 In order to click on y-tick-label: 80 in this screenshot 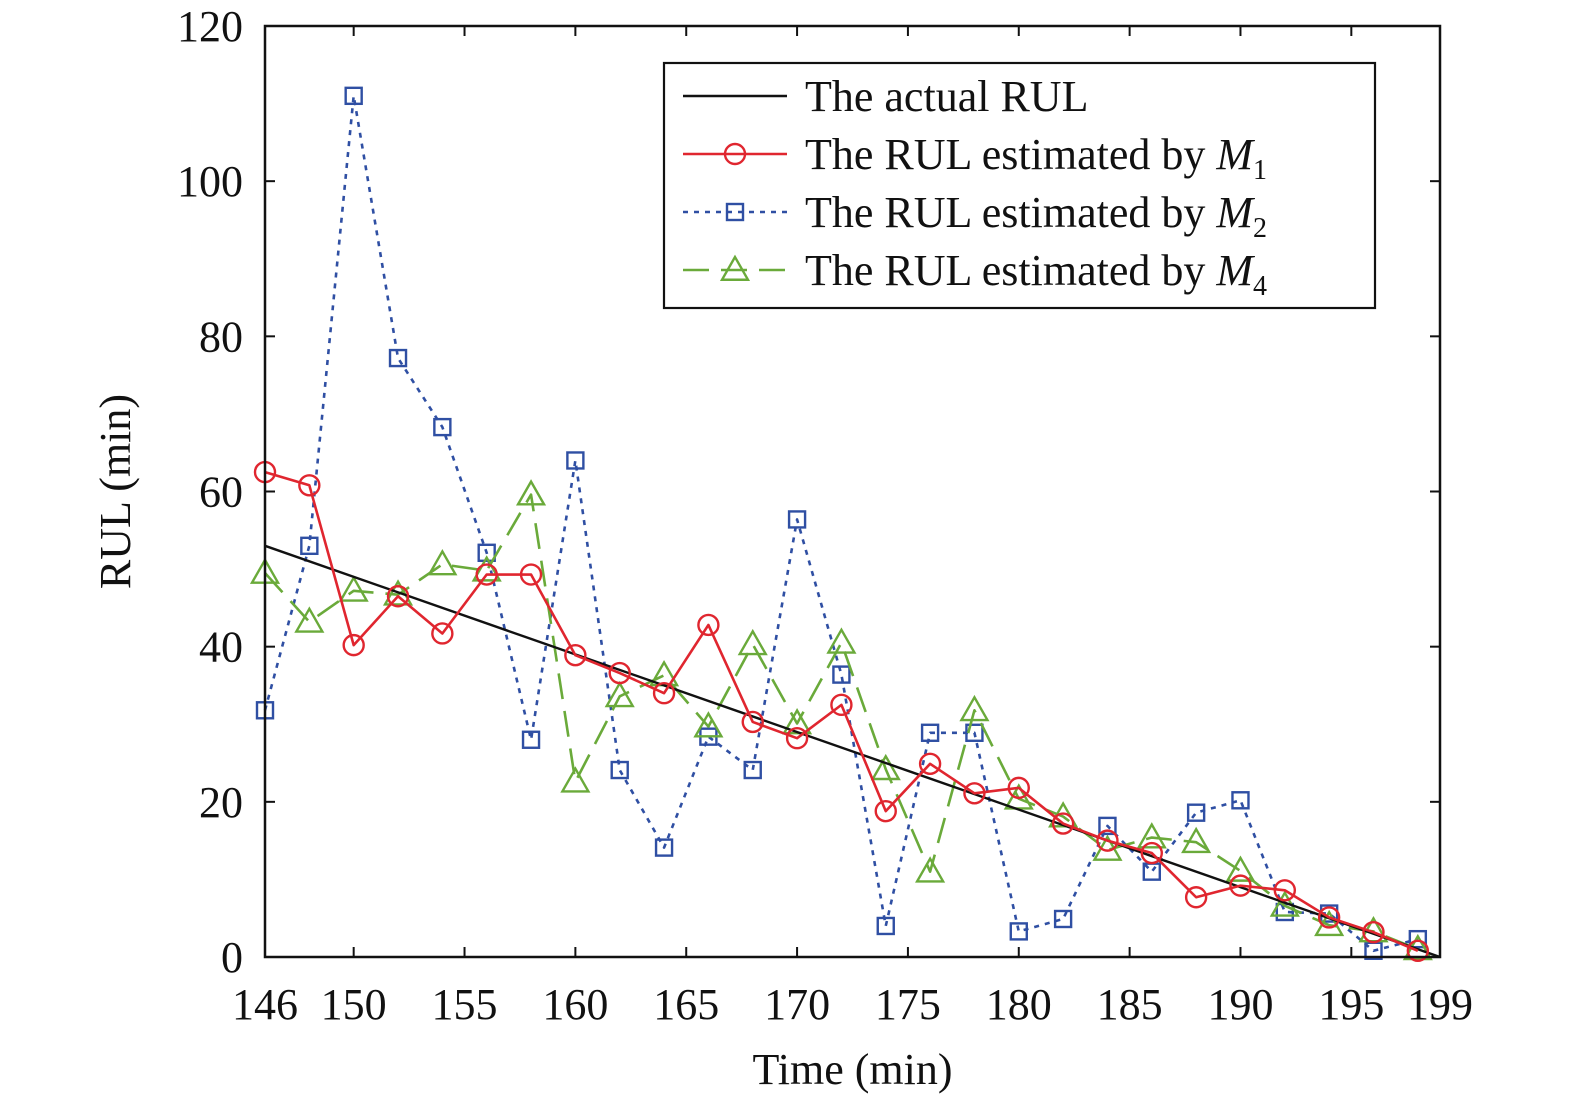, I will do `click(221, 336)`.